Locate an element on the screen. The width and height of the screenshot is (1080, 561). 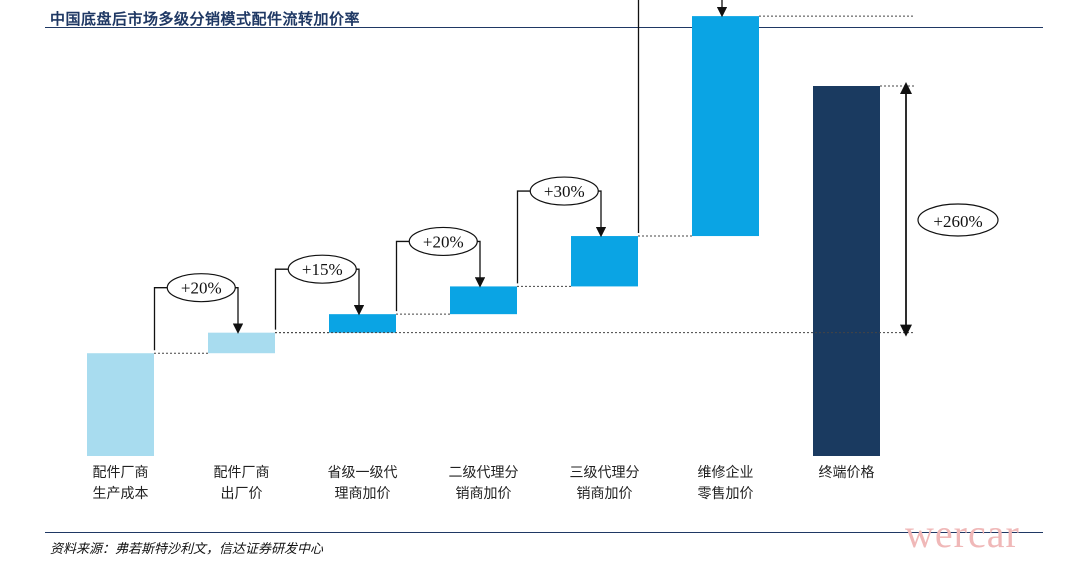
bottom-rule is located at coordinates (544, 532).